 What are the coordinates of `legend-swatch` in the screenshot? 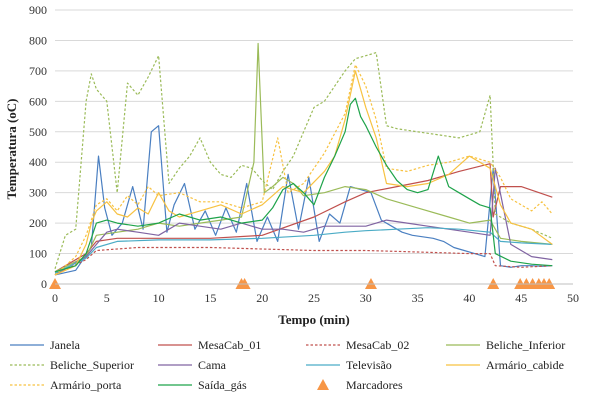 It's located at (323, 384).